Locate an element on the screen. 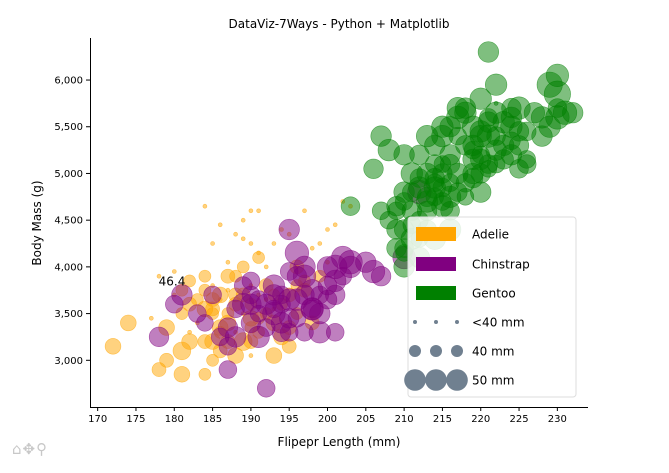  legend-label: Gentoo is located at coordinates (494, 294).